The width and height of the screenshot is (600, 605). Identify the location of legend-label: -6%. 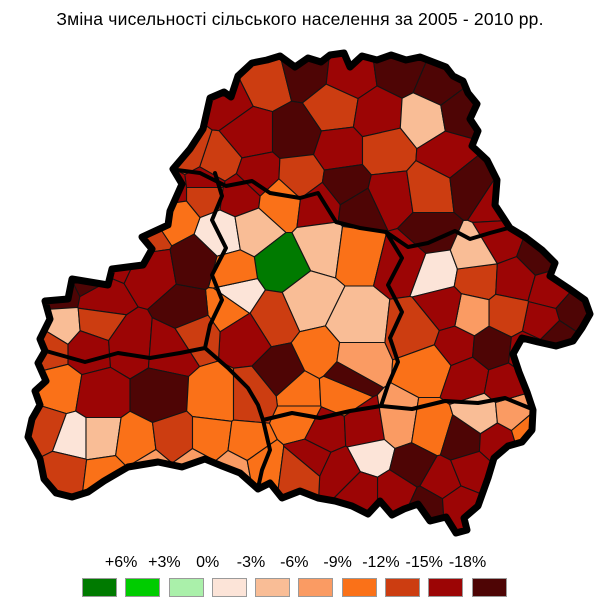
(294, 562).